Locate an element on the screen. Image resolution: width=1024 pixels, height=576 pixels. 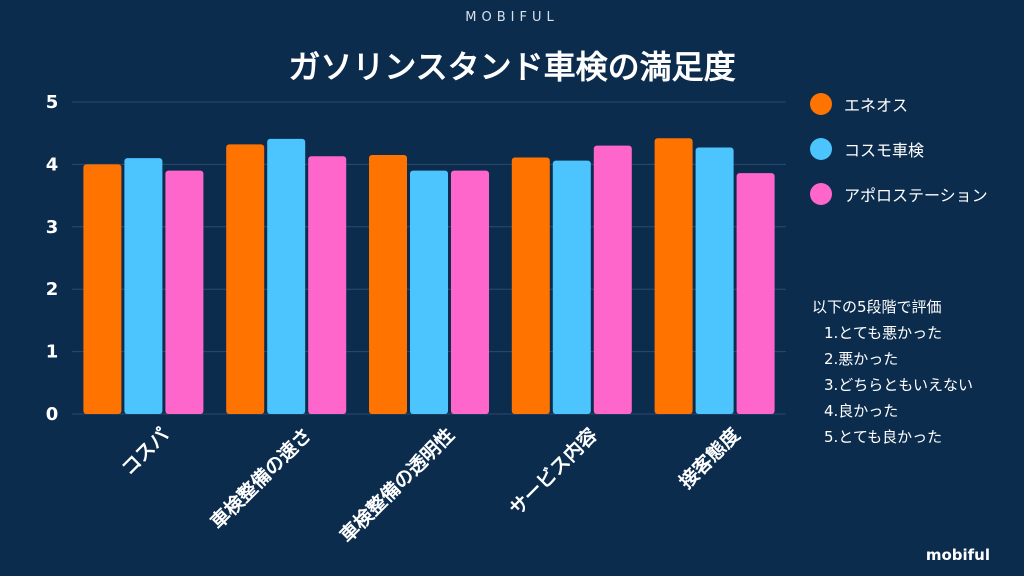
brand-footer: mobiful is located at coordinates (957, 555).